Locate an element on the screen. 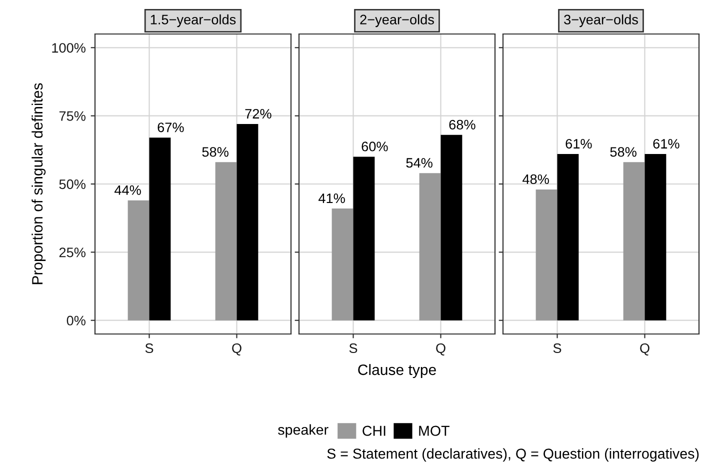  chart-title: 3−year−olds is located at coordinates (601, 21).